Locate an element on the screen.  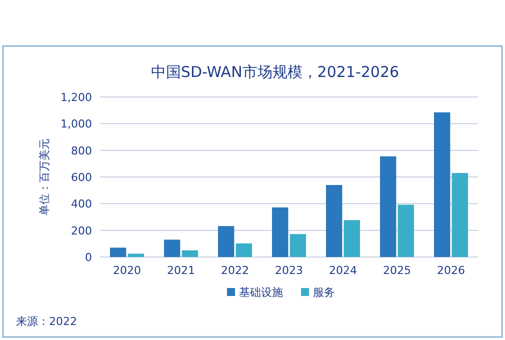
x-tick-label: 2024 is located at coordinates (343, 270).